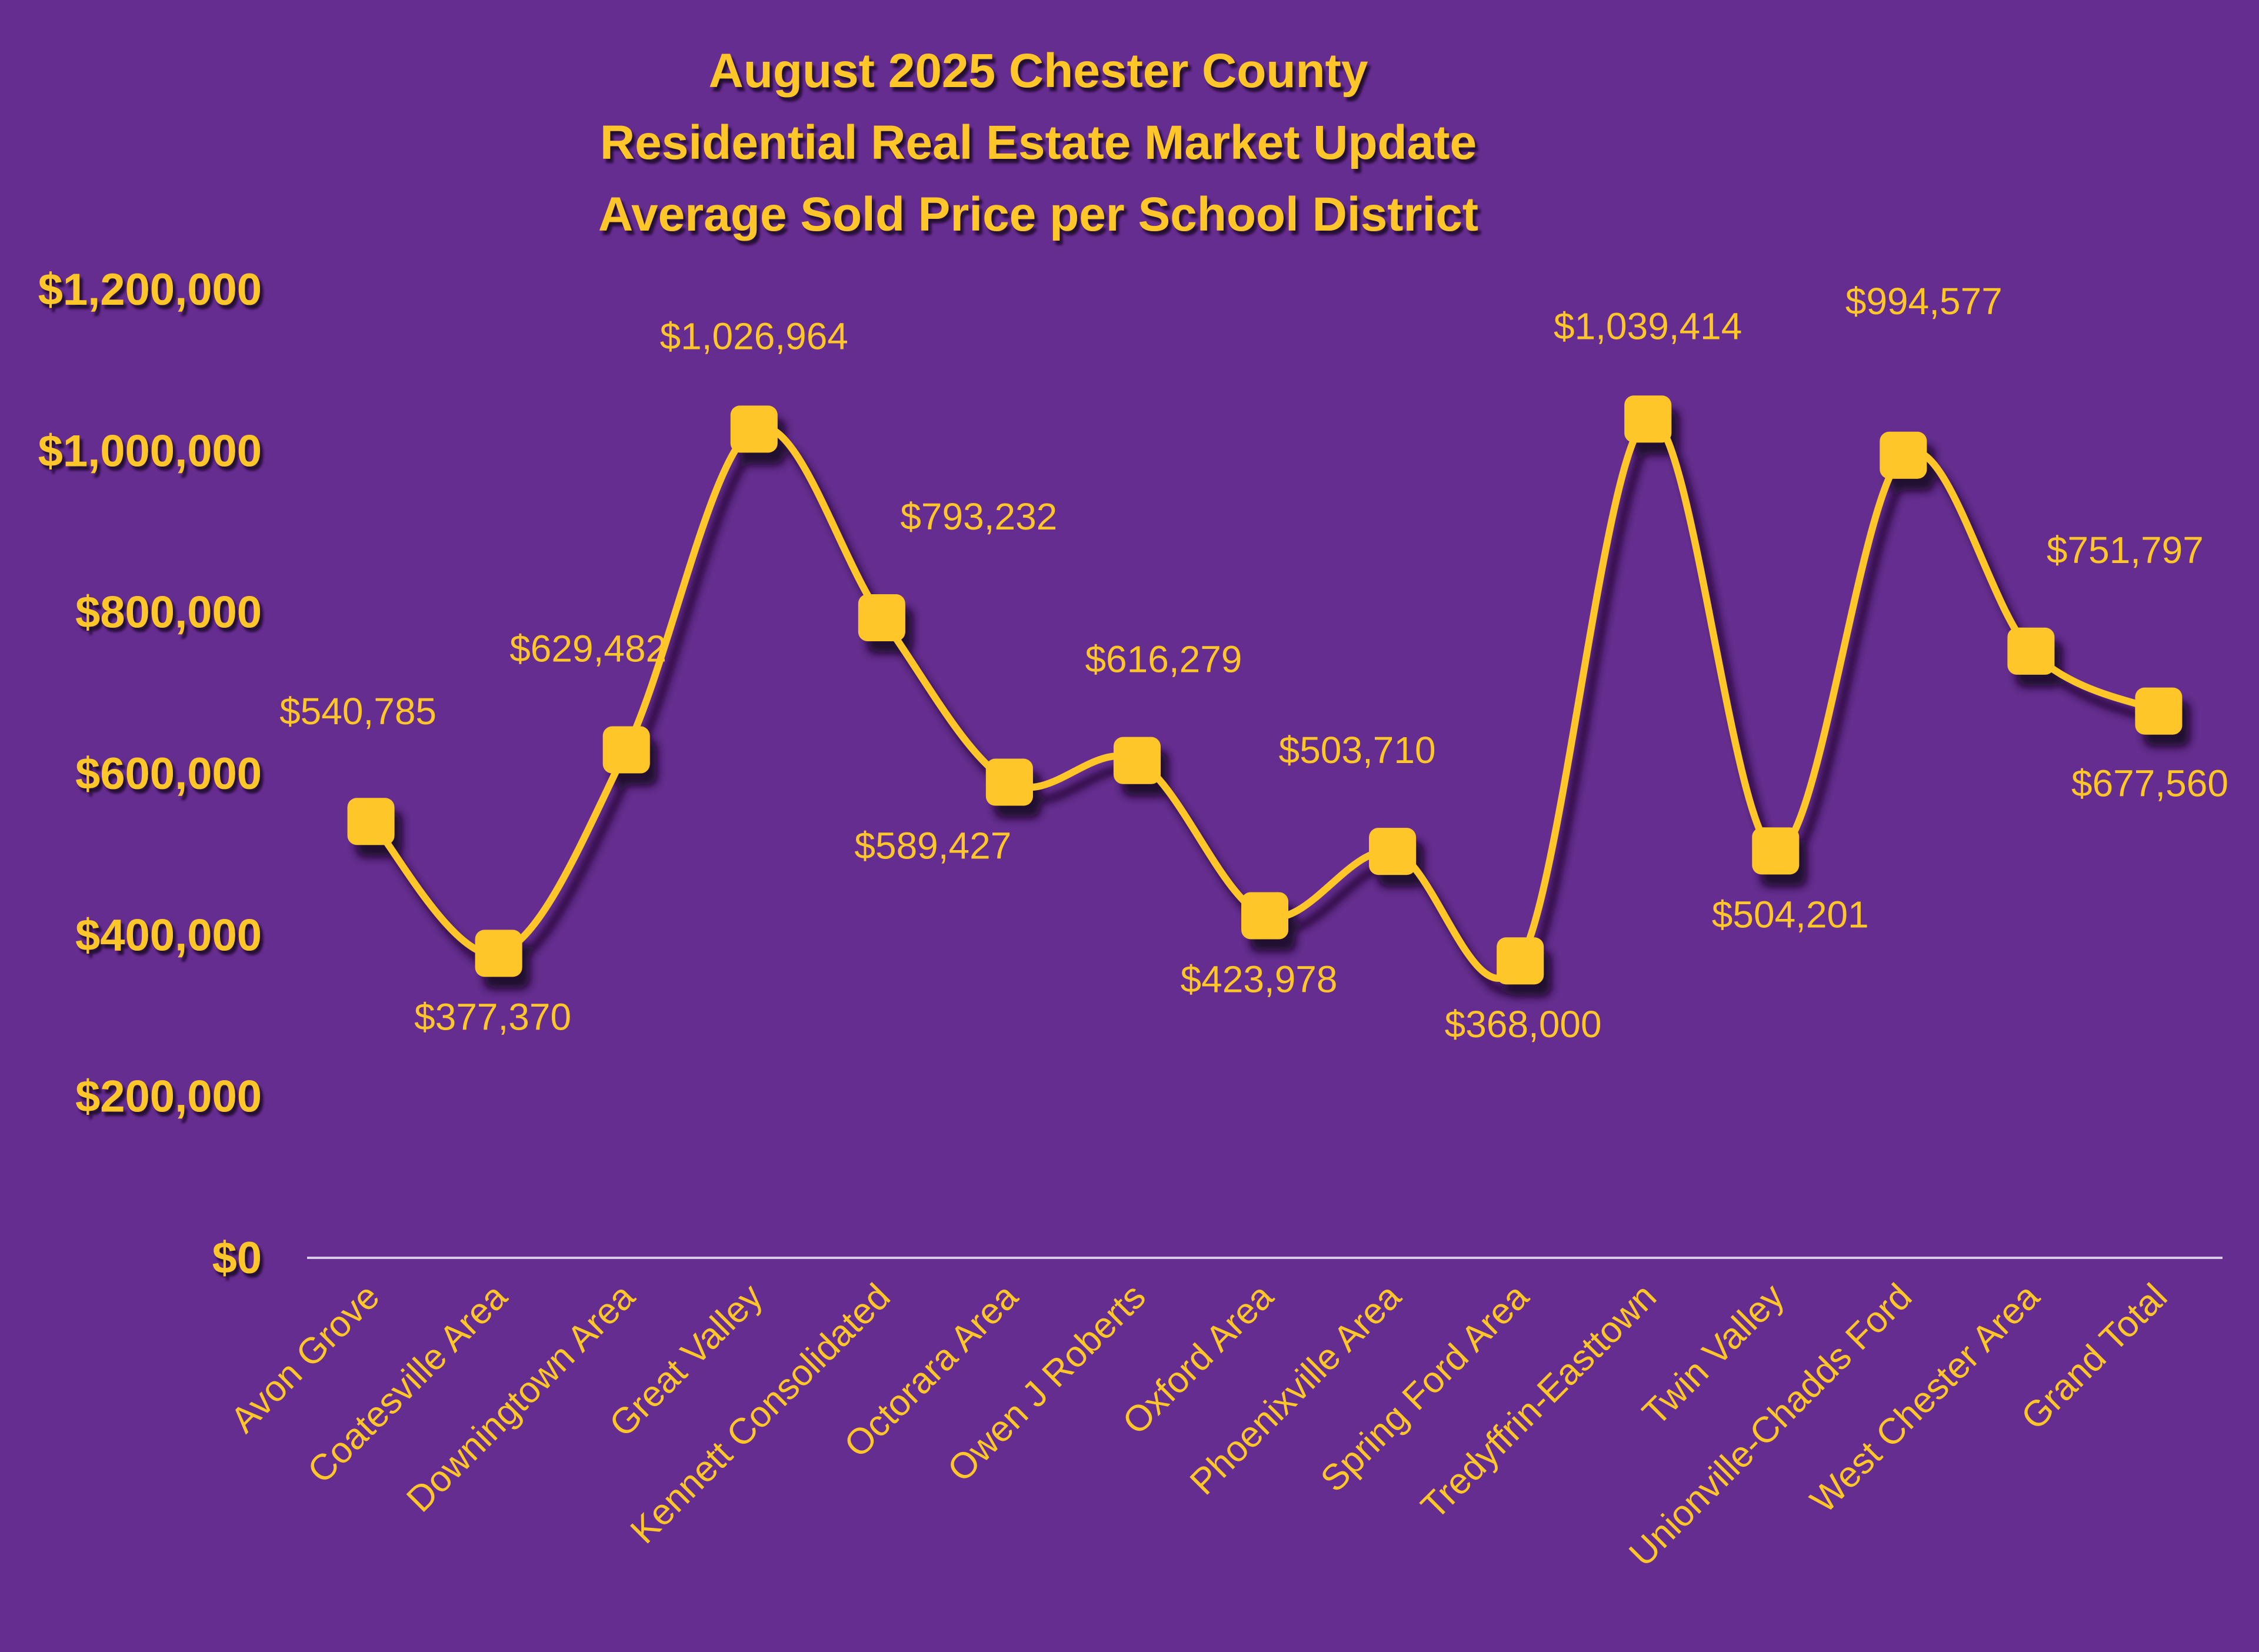 The height and width of the screenshot is (1652, 2259). I want to click on data-label: $994,577, so click(1924, 301).